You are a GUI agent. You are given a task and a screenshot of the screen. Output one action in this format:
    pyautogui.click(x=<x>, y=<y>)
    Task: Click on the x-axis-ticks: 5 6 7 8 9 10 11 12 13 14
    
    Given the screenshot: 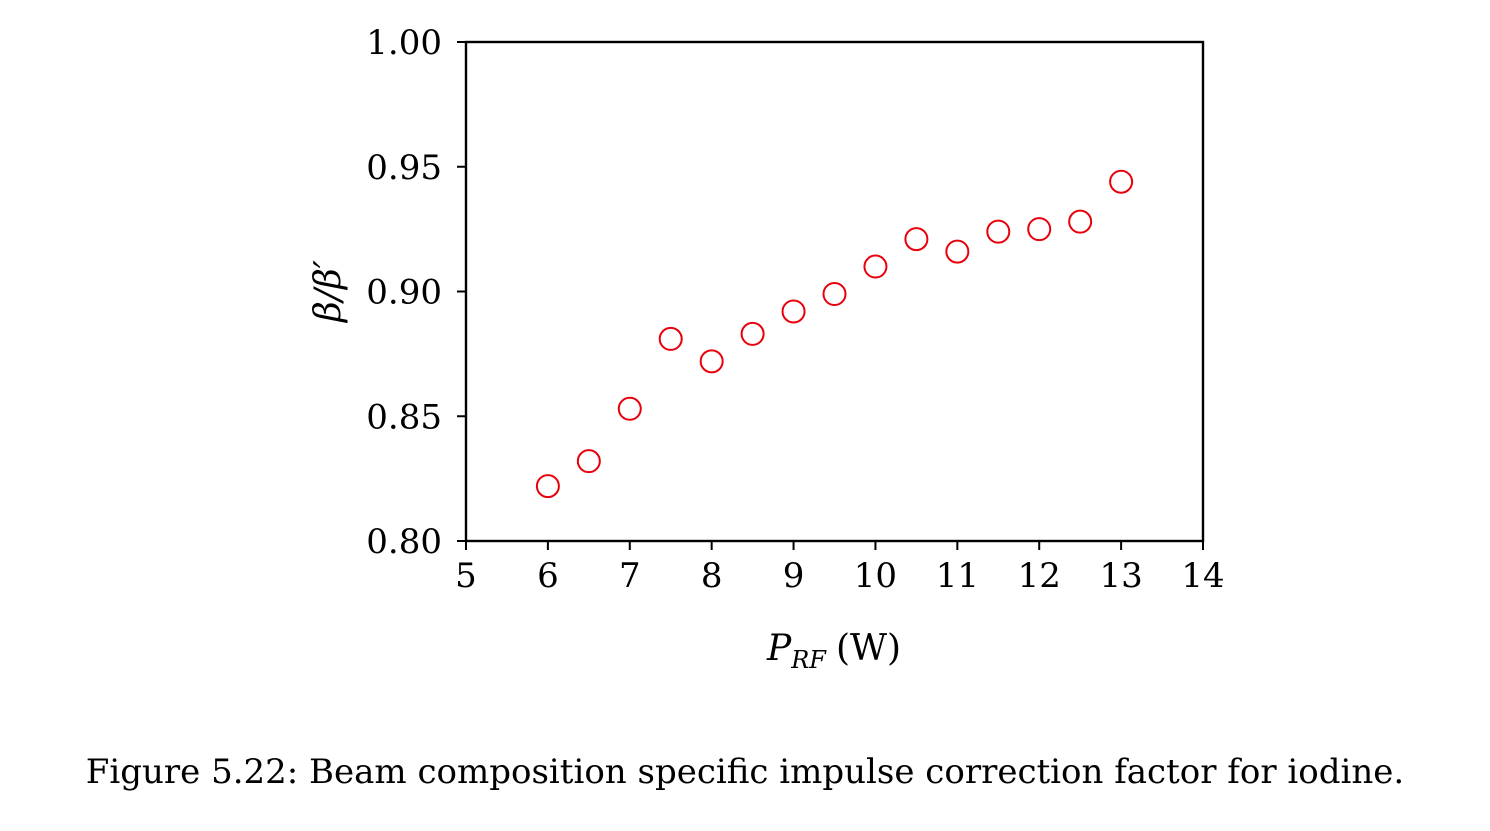 What is the action you would take?
    pyautogui.click(x=840, y=568)
    